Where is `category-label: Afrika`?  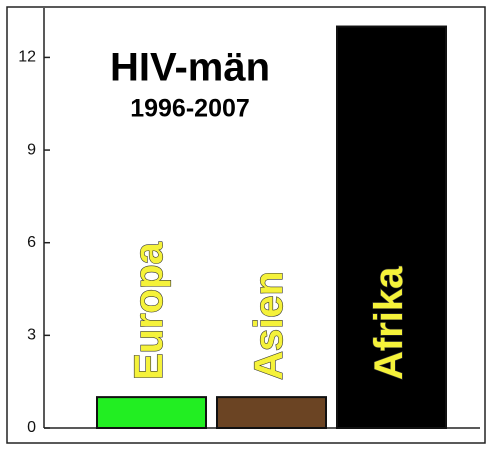 category-label: Afrika is located at coordinates (389, 323).